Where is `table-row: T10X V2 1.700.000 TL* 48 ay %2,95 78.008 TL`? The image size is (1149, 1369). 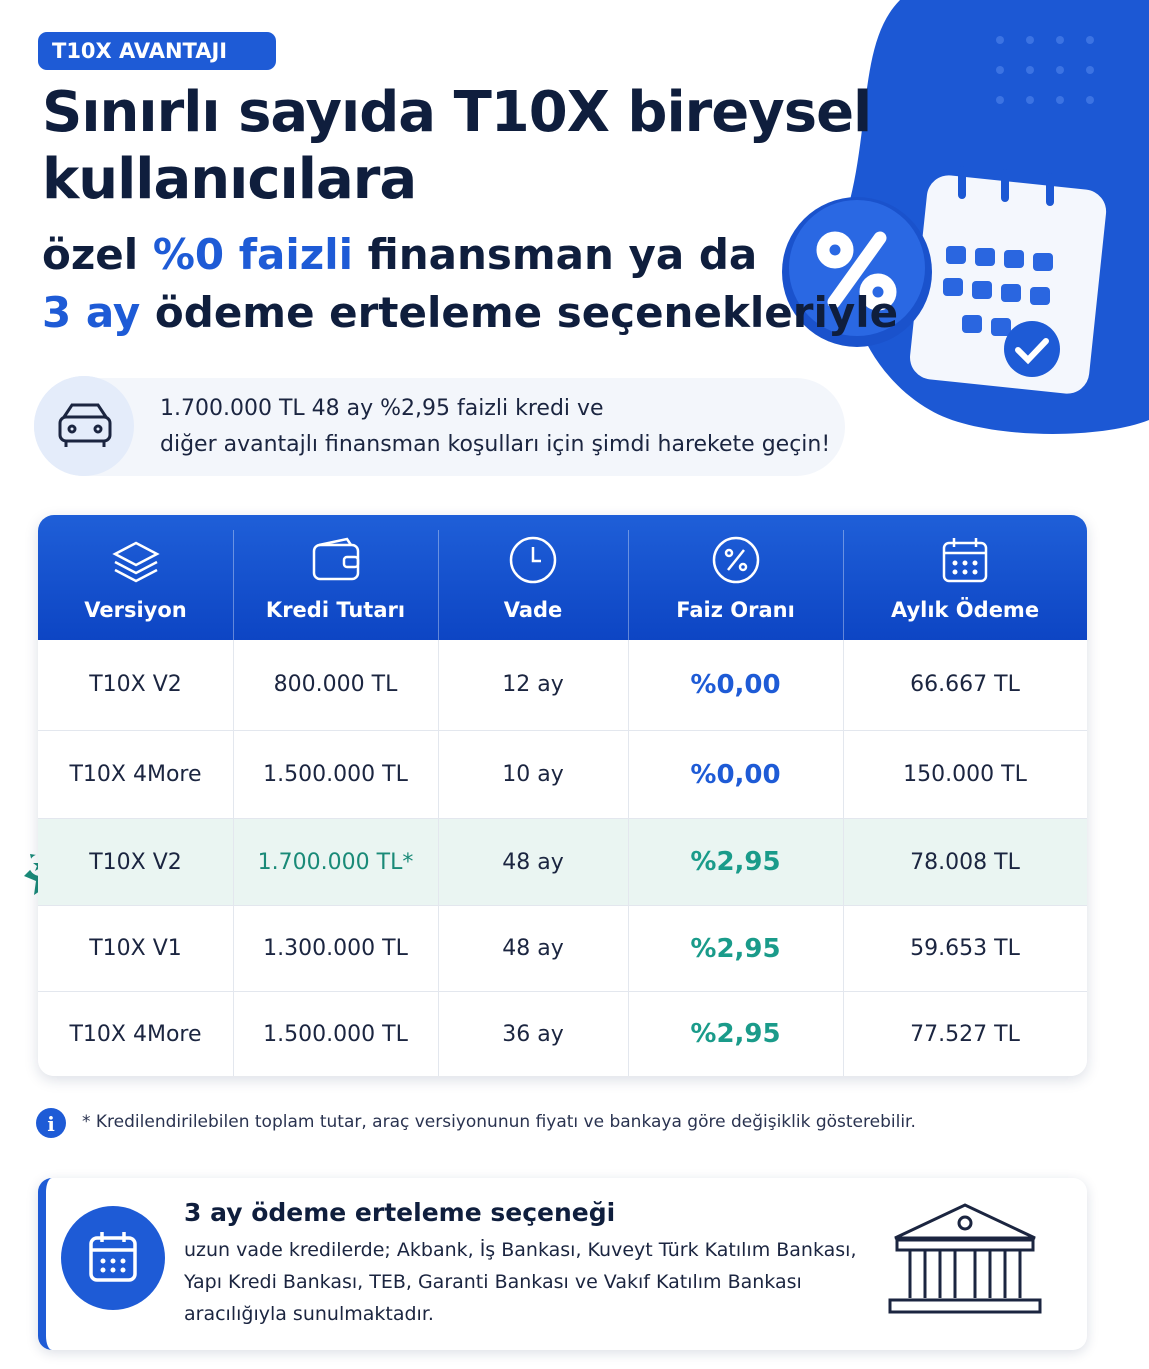
table-row: T10X V2 1.700.000 TL* 48 ay %2,95 78.008 TL is located at coordinates (562, 862).